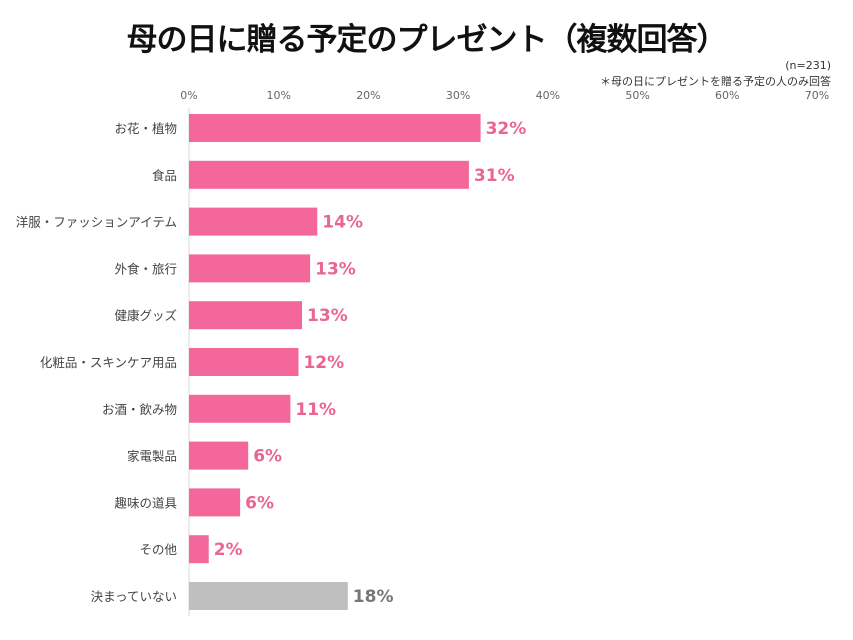  Describe the element at coordinates (817, 95) in the screenshot. I see `x-tick-label: 70%` at that location.